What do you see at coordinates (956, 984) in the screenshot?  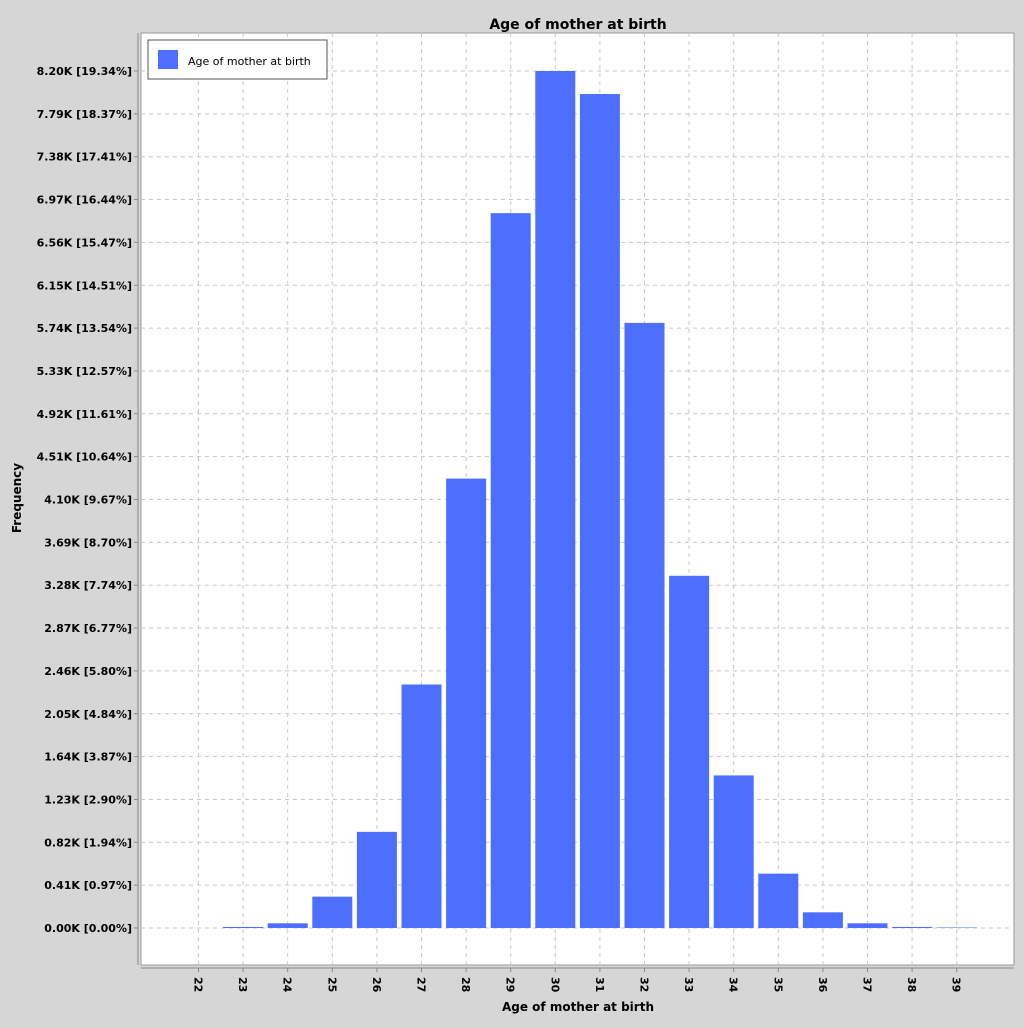 I see `x-tick-label: 39` at bounding box center [956, 984].